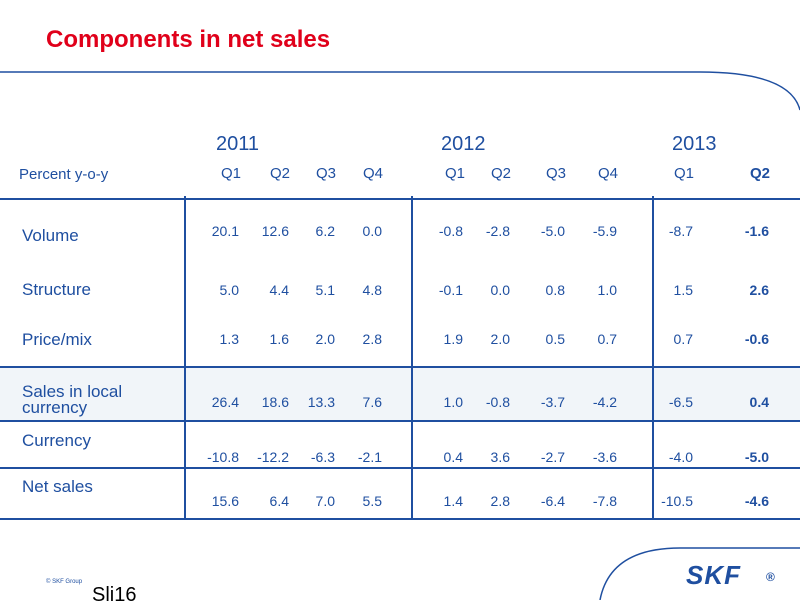 The height and width of the screenshot is (607, 800). What do you see at coordinates (217, 231) in the screenshot?
I see `table-cell: 20.1` at bounding box center [217, 231].